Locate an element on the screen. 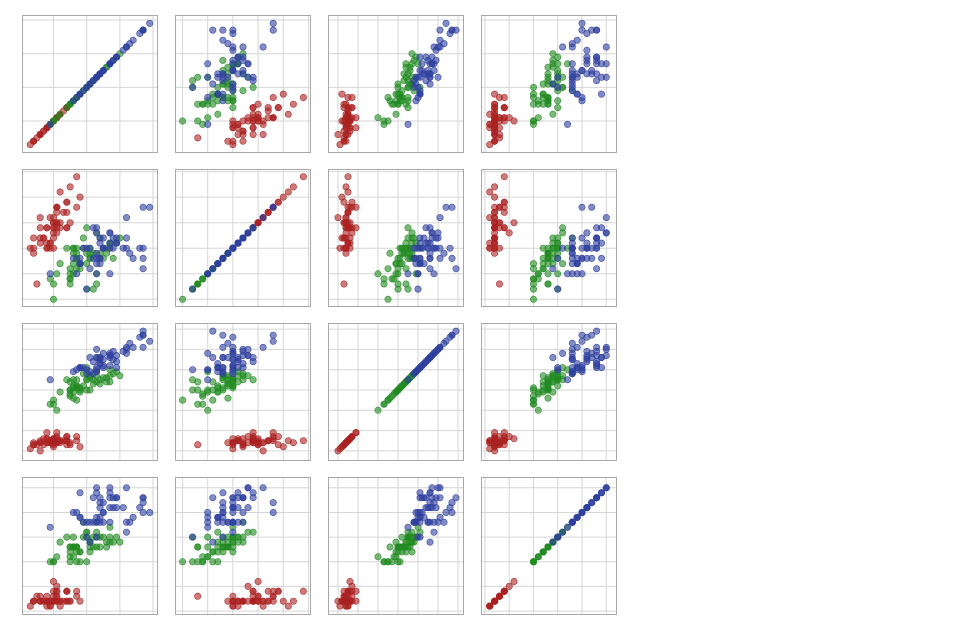 The width and height of the screenshot is (960, 635). subplot-petal_width-vs-sepal_width is located at coordinates (243, 546).